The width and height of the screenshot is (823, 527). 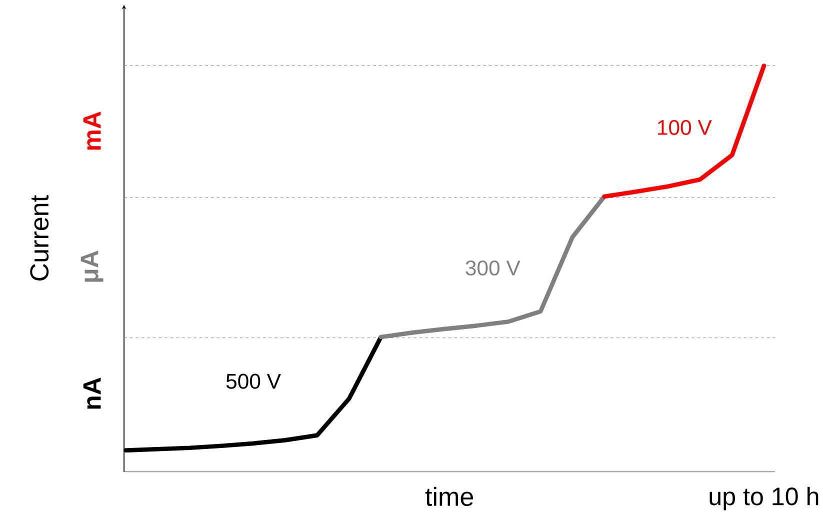 What do you see at coordinates (92, 131) in the screenshot?
I see `text: mA` at bounding box center [92, 131].